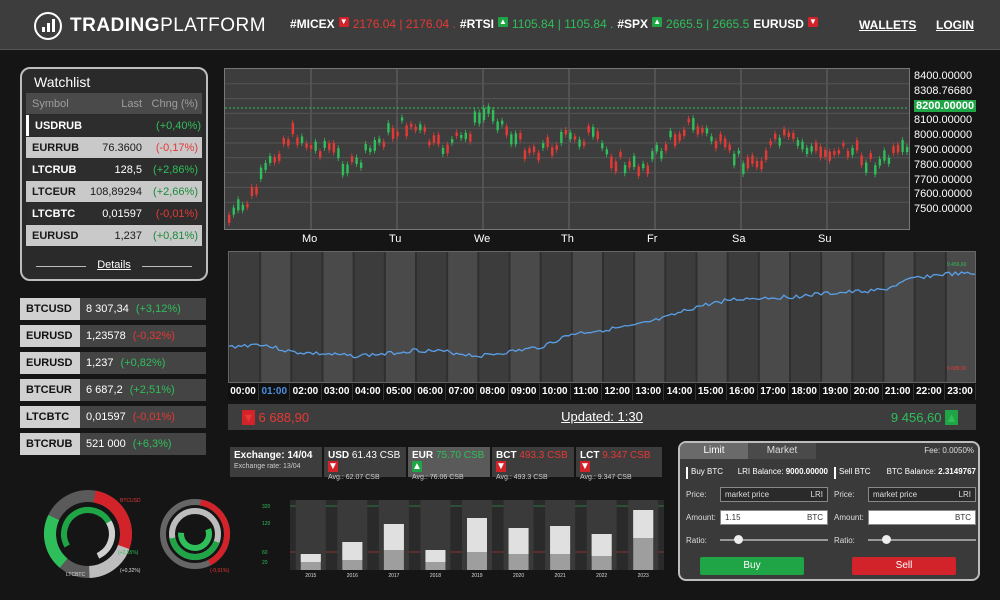 The height and width of the screenshot is (600, 1000). What do you see at coordinates (306, 392) in the screenshot?
I see `time-tick: 02:00` at bounding box center [306, 392].